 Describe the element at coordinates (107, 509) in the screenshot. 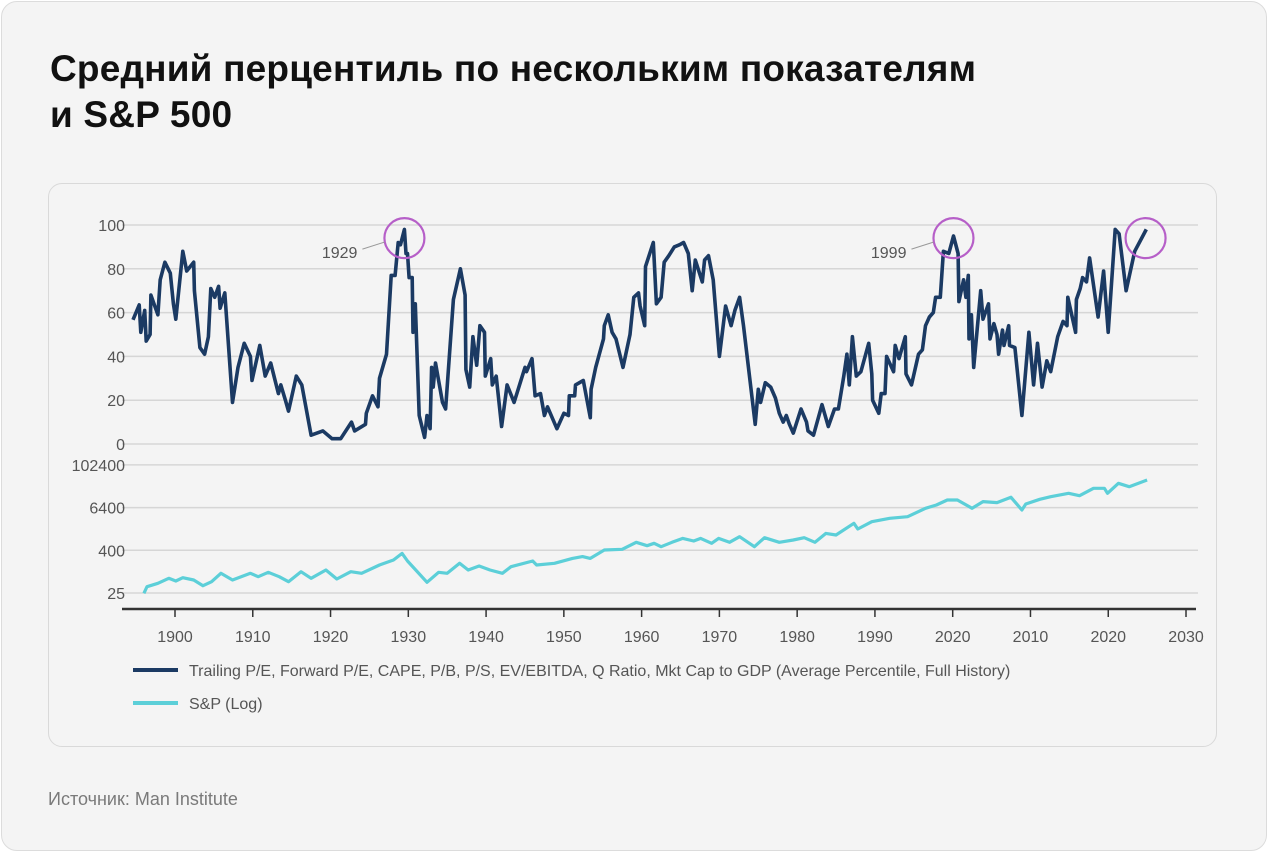

I see `y-tick-label-bottom: 6400` at that location.